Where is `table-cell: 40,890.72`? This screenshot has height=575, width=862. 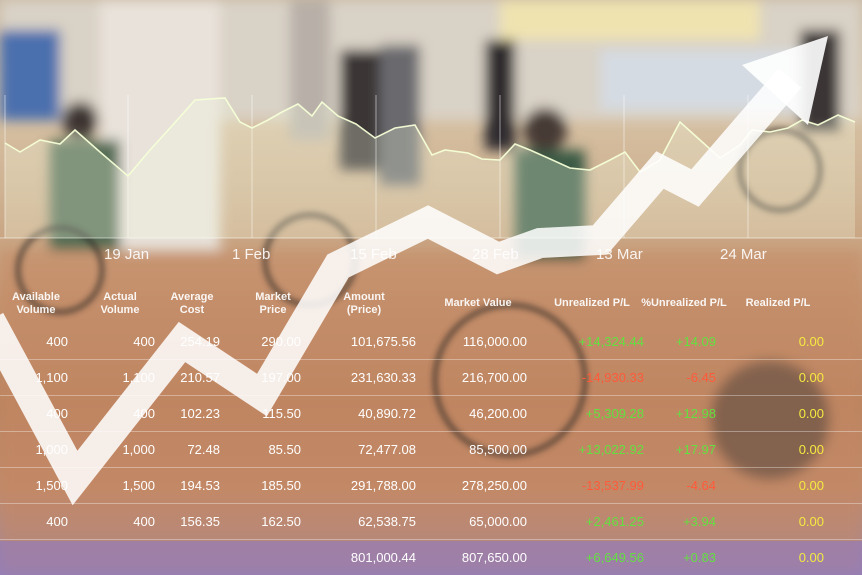 table-cell: 40,890.72 is located at coordinates (387, 413).